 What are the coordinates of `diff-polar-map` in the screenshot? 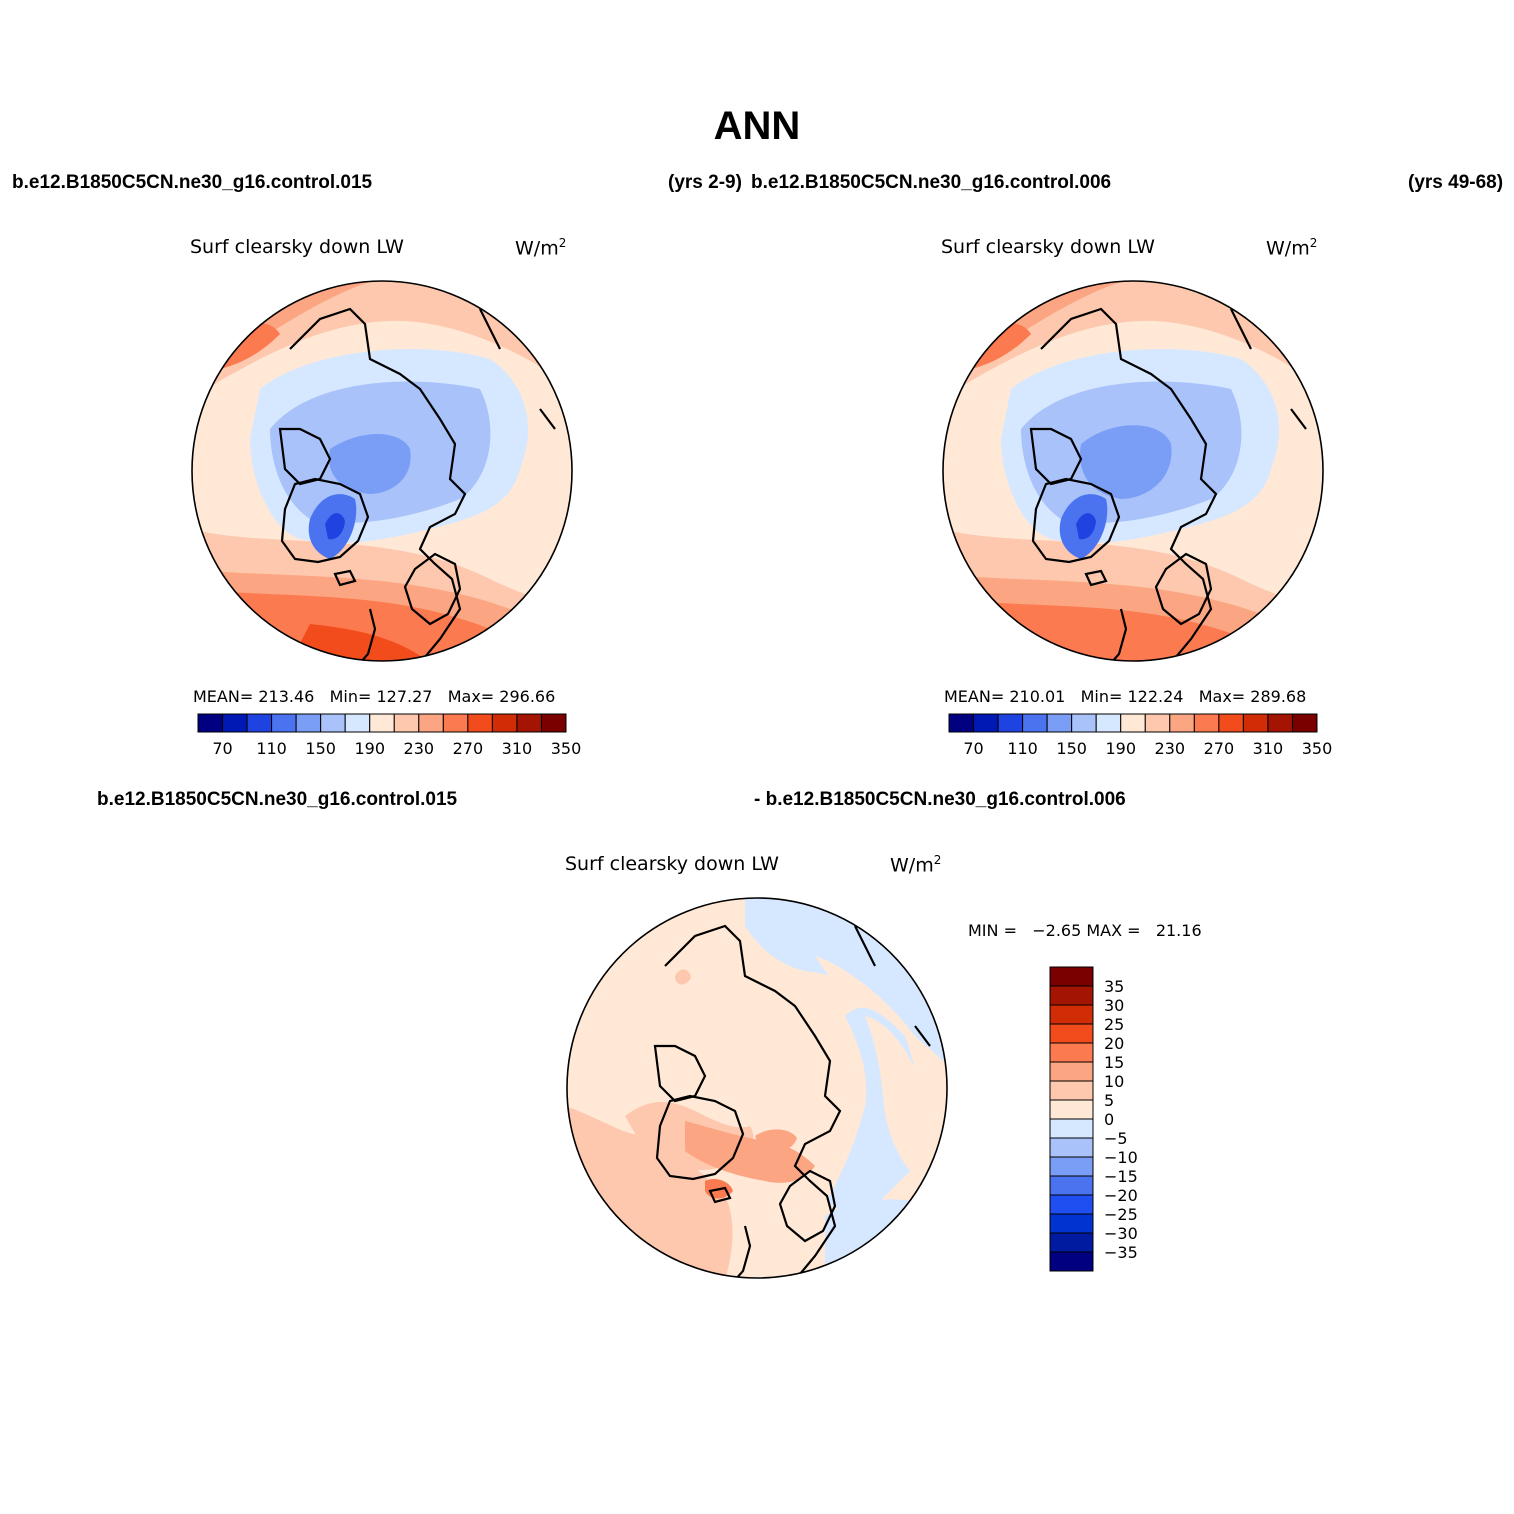 It's located at (757, 1088).